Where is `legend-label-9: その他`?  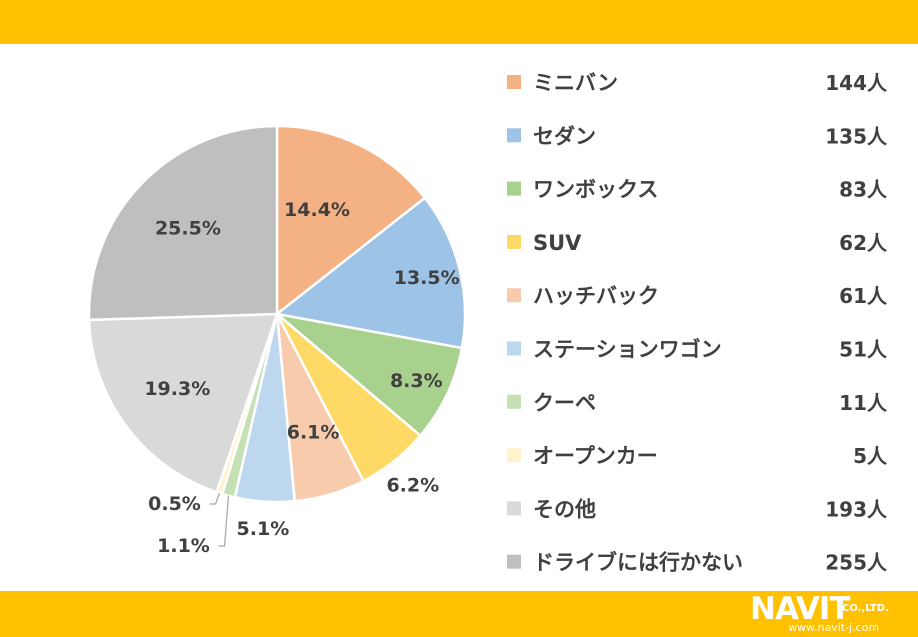 legend-label-9: その他 is located at coordinates (564, 509).